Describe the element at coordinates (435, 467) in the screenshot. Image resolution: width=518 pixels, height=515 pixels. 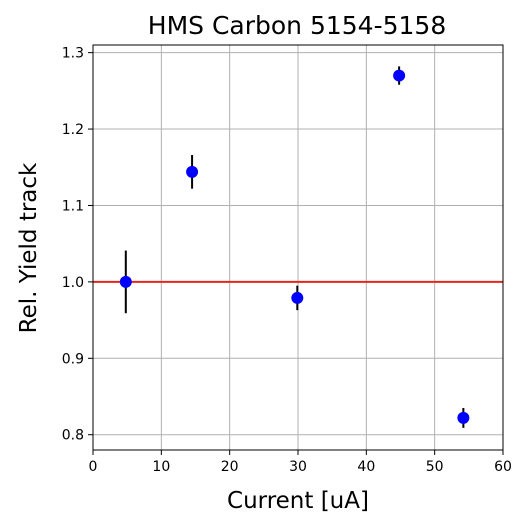
I see `x-tick-label: 50` at that location.